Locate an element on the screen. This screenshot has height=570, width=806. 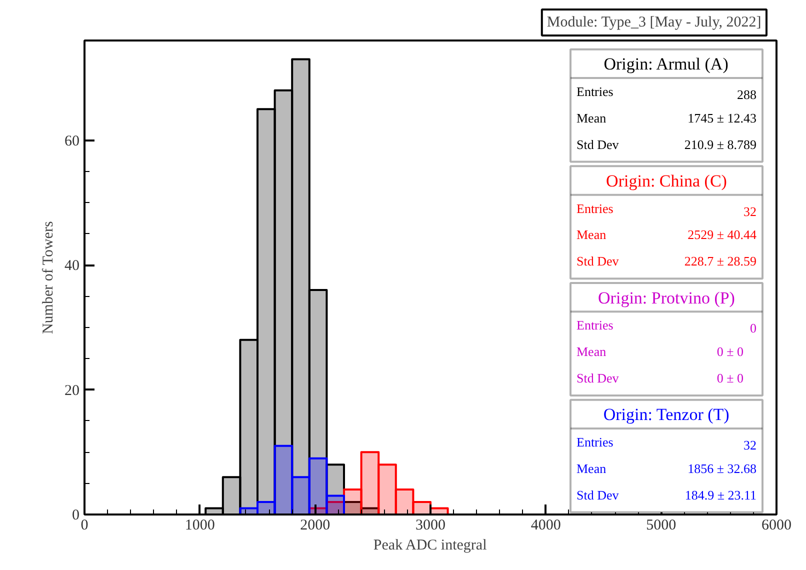
x-tick-label: 5000 is located at coordinates (661, 526).